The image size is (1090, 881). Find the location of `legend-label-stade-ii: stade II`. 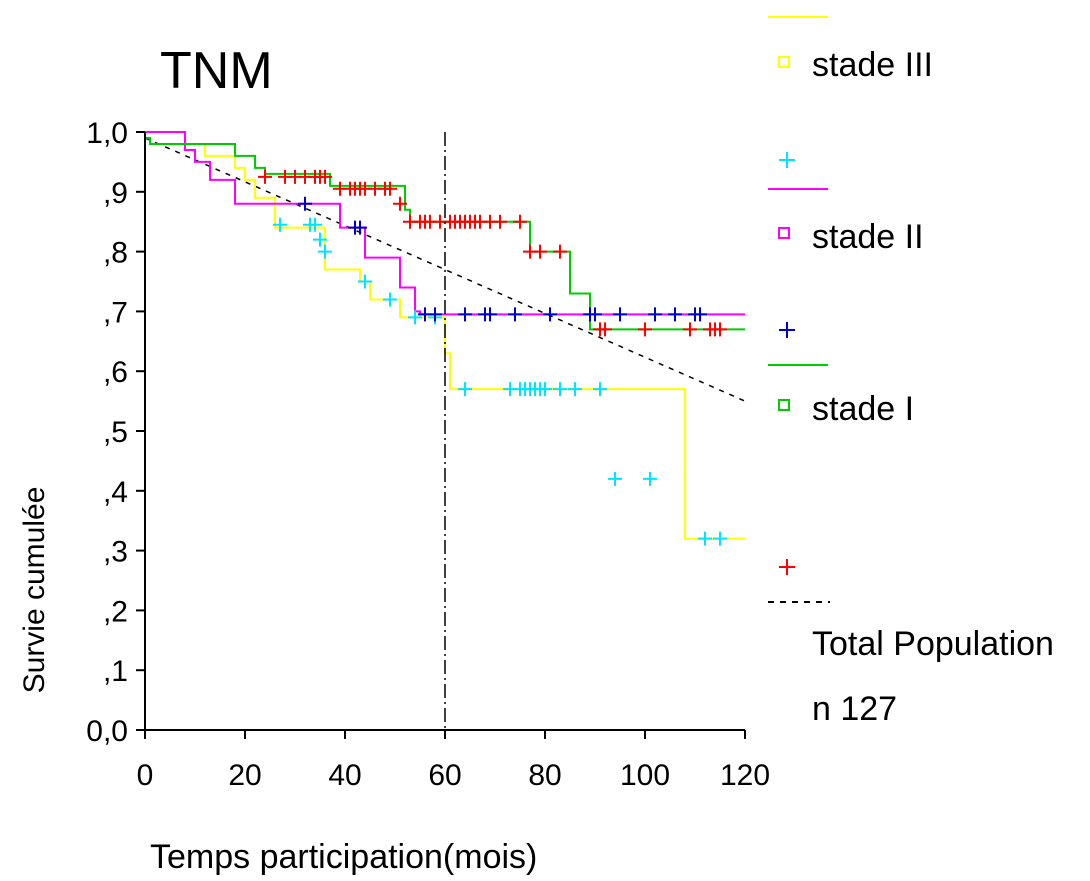

legend-label-stade-ii: stade II is located at coordinates (868, 237).